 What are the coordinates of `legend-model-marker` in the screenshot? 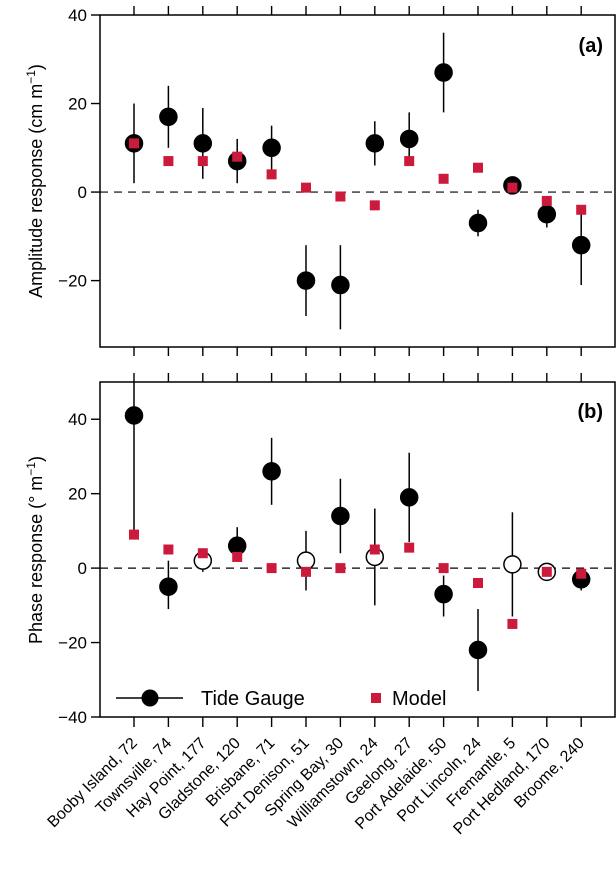 It's located at (376, 698).